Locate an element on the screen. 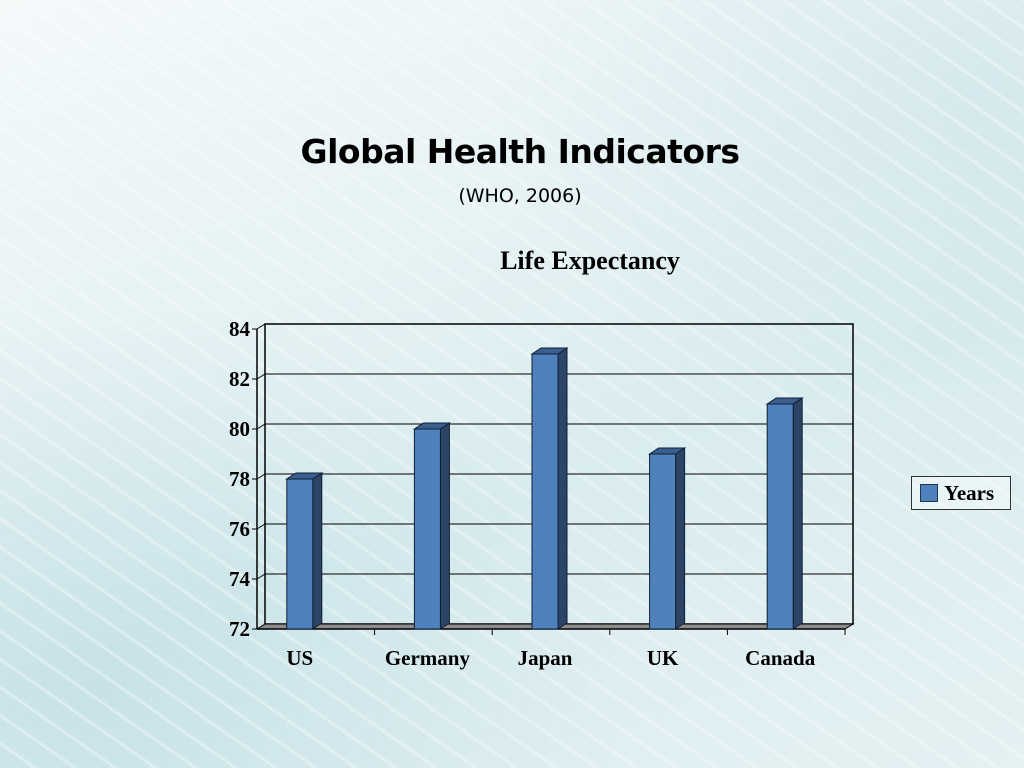 The height and width of the screenshot is (768, 1024). slide-subtitle: (WHO, 2006) is located at coordinates (520, 196).